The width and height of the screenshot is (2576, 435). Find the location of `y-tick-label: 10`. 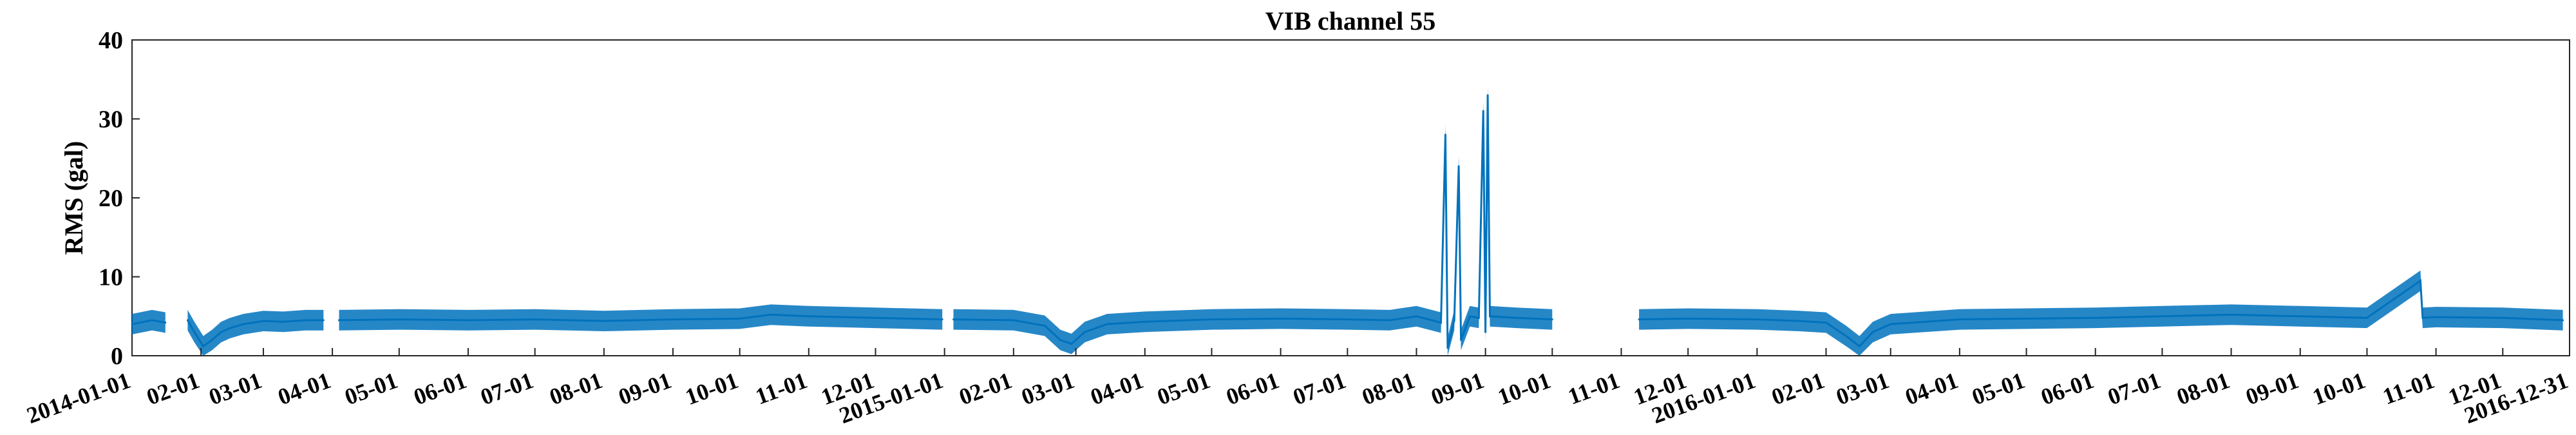

y-tick-label: 10 is located at coordinates (111, 278).